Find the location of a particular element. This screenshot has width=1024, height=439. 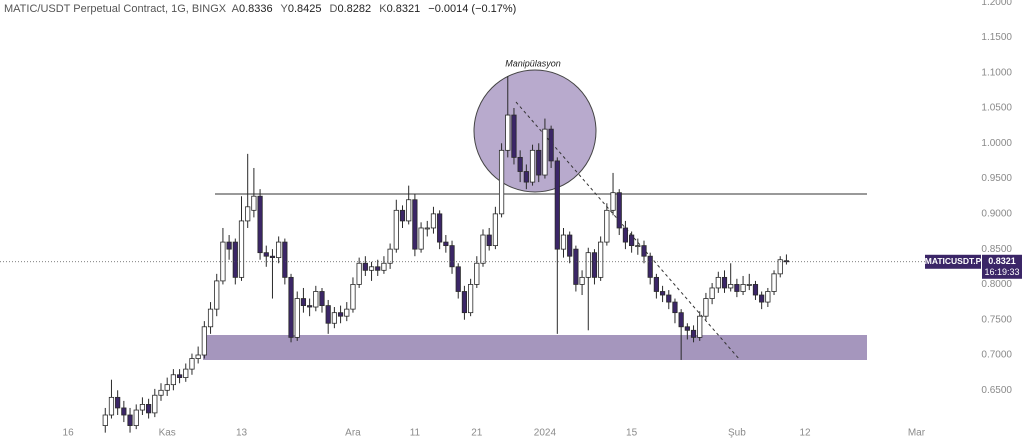

price-tag is located at coordinates (1002, 266).